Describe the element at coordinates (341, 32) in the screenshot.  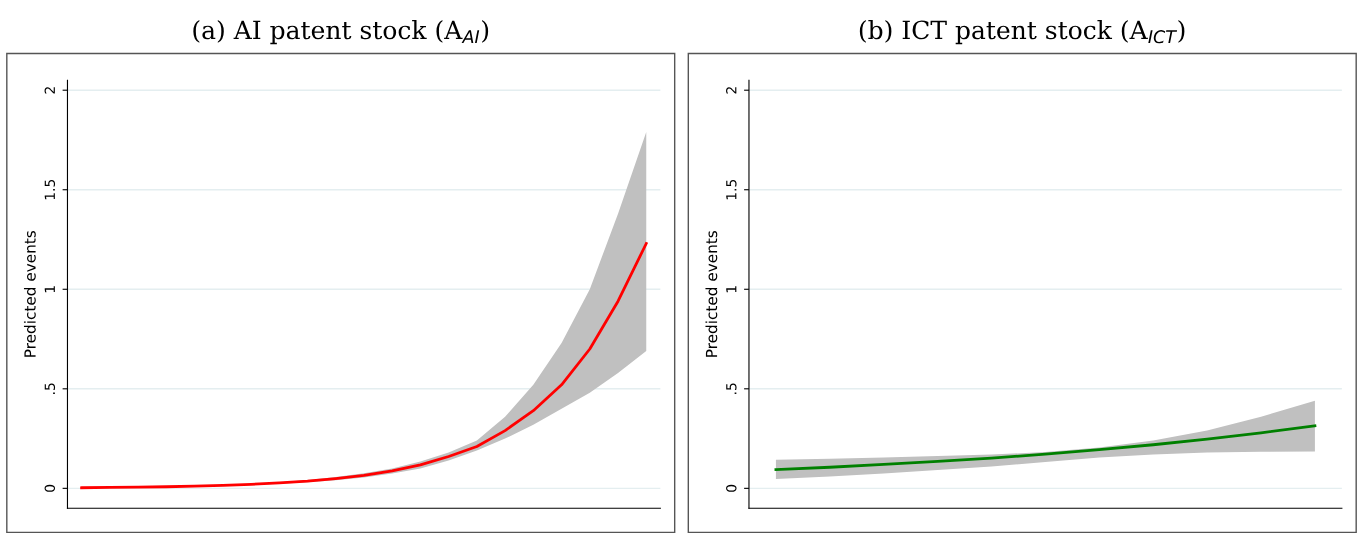
I see `chart-title: (a) AI patent stock (A$_{AI}$)` at that location.